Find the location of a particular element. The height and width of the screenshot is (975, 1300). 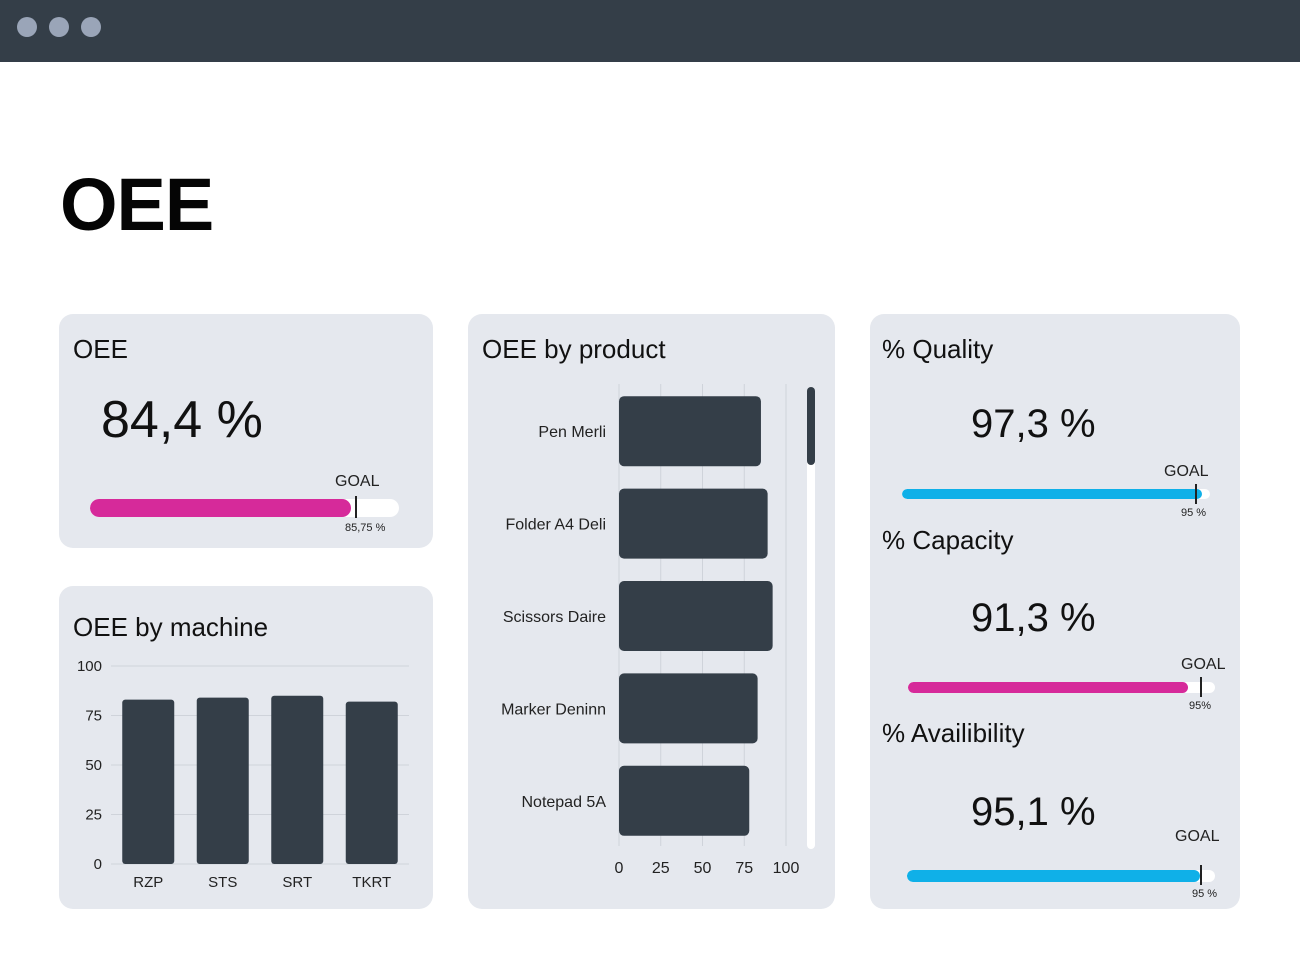

page-title: OEE is located at coordinates (137, 204).